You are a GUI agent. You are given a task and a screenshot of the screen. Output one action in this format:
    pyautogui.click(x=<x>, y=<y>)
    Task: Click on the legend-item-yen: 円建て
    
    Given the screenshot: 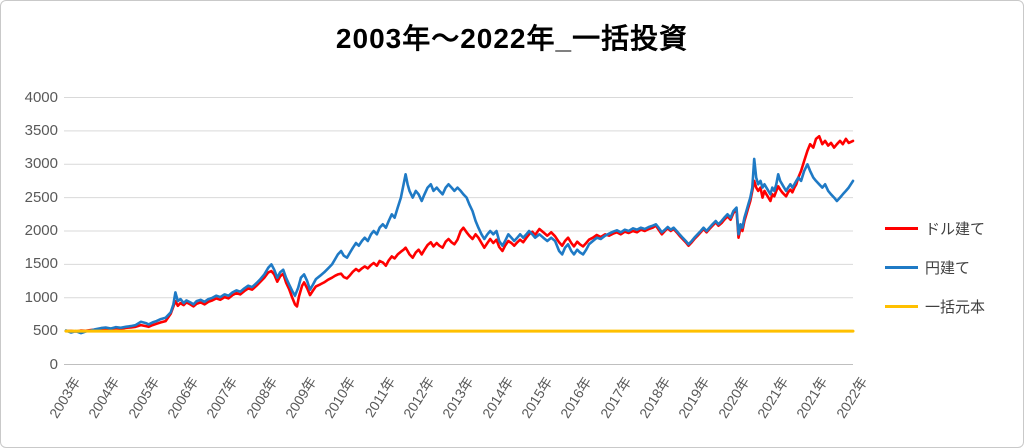 What is the action you would take?
    pyautogui.click(x=935, y=267)
    